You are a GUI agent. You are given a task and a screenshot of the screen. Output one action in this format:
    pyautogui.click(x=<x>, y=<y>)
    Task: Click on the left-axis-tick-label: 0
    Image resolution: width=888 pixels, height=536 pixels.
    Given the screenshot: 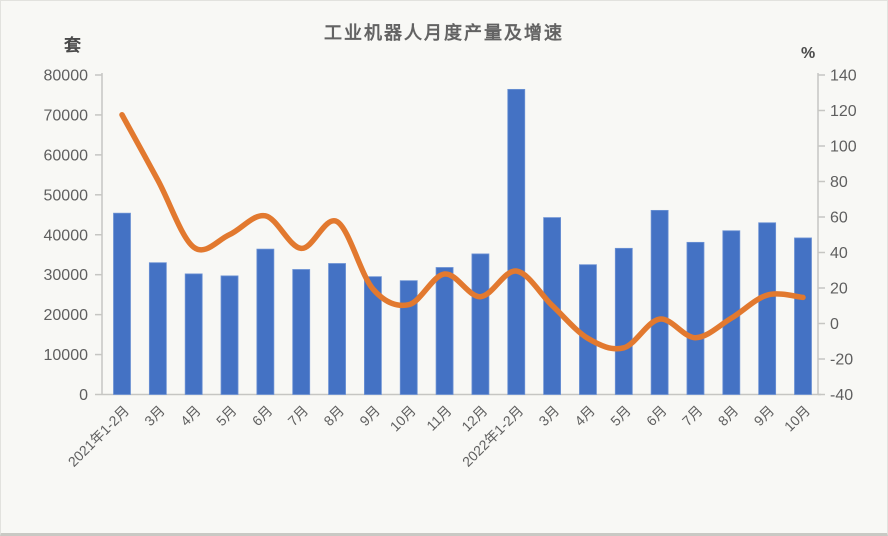 What is the action you would take?
    pyautogui.click(x=83, y=395)
    